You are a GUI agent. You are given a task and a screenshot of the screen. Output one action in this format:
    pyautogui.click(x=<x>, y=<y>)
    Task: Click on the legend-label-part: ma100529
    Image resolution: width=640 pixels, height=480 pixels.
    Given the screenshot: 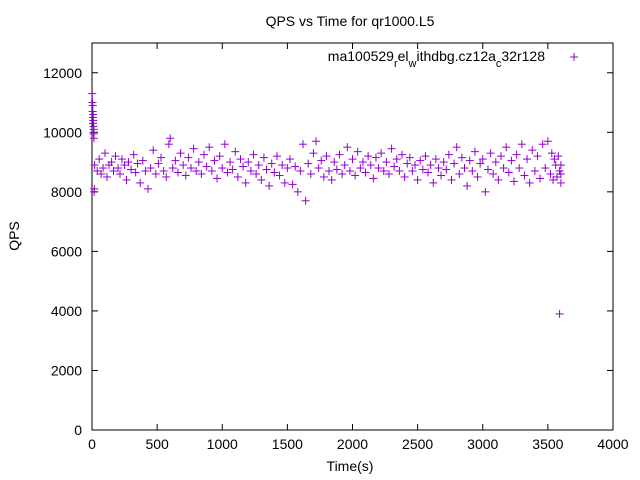 What is the action you would take?
    pyautogui.click(x=361, y=56)
    